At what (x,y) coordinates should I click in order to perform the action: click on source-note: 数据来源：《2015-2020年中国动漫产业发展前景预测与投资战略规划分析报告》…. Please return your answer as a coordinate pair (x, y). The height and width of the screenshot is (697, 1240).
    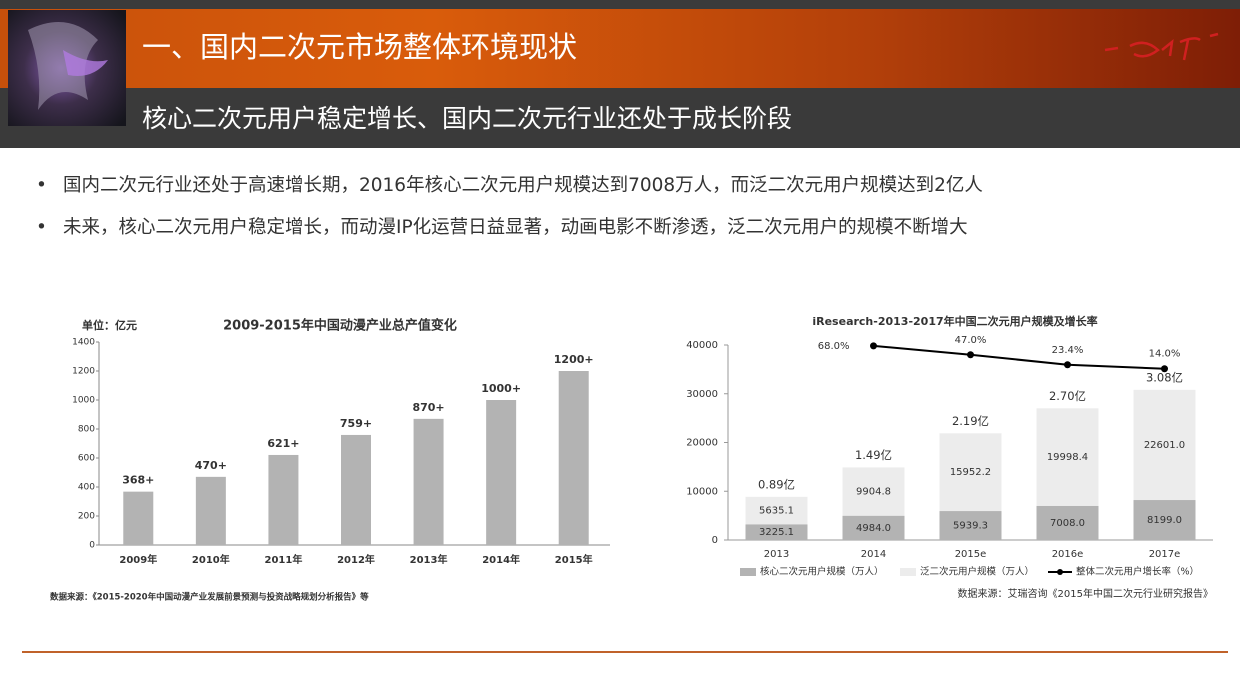
    Looking at the image, I should click on (209, 597).